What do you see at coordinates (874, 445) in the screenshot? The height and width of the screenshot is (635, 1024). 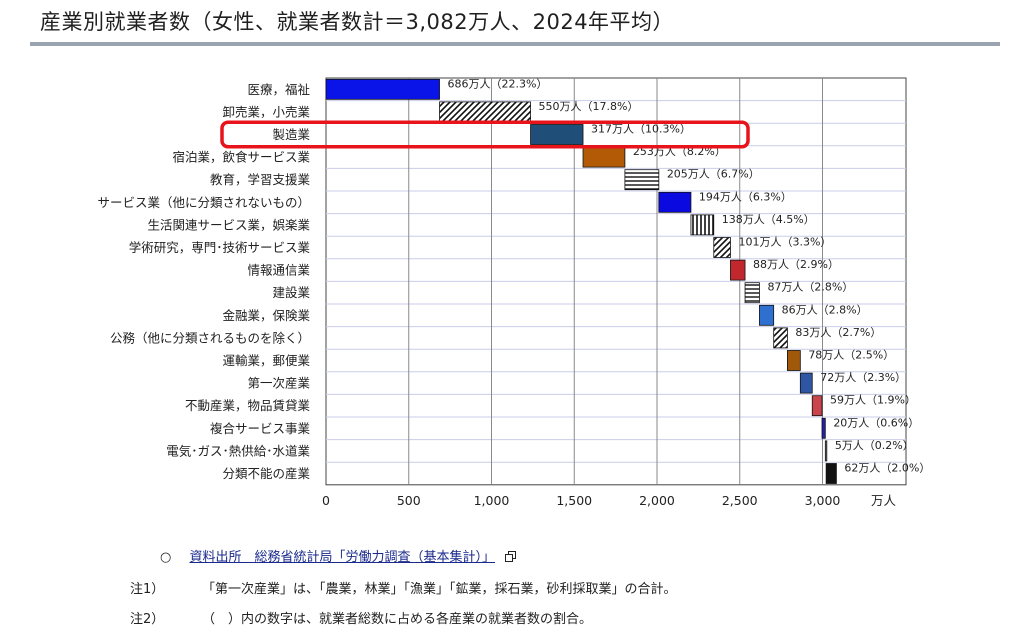 I see `data-label: 5万人（0.2%）` at bounding box center [874, 445].